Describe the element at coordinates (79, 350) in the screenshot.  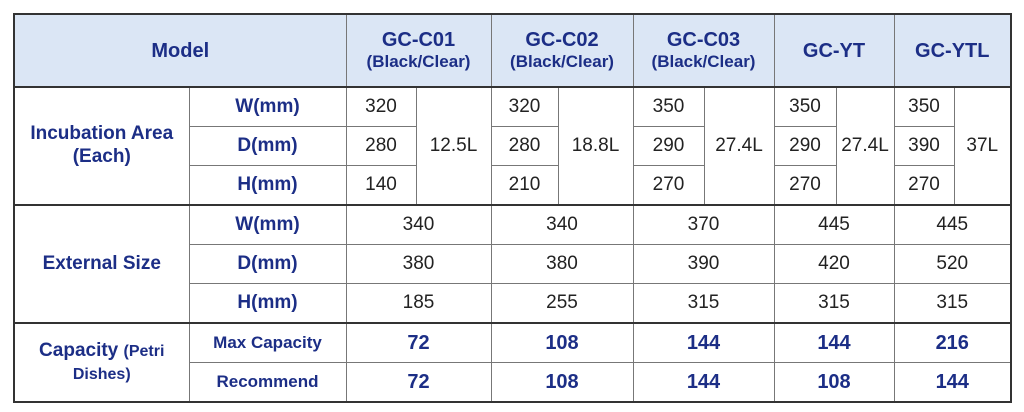
I see `section-title: Capacity` at that location.